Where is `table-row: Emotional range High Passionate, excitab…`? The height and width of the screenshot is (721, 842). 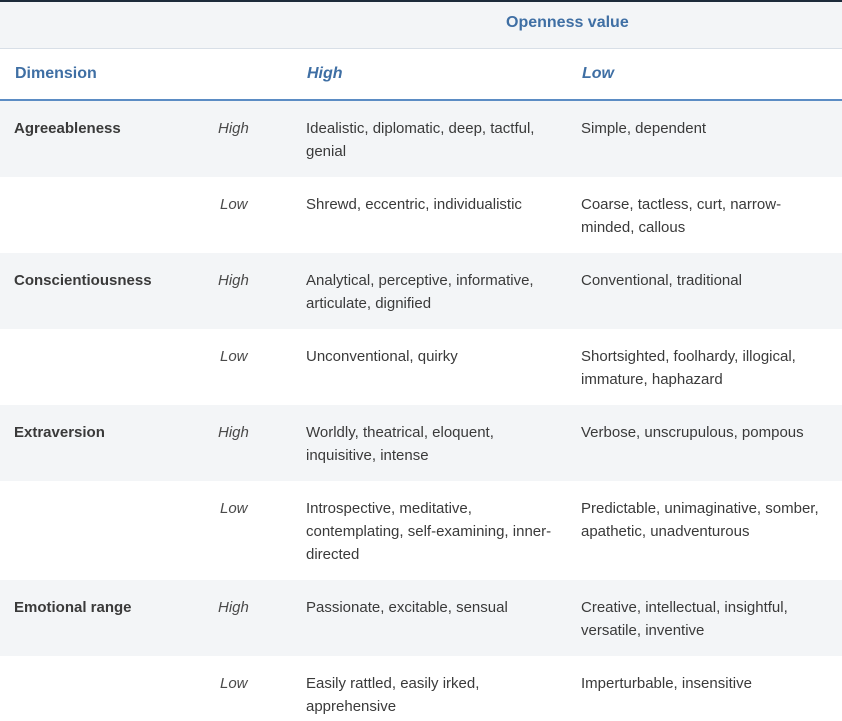
table-row: Emotional range High Passionate, excitab… is located at coordinates (421, 618).